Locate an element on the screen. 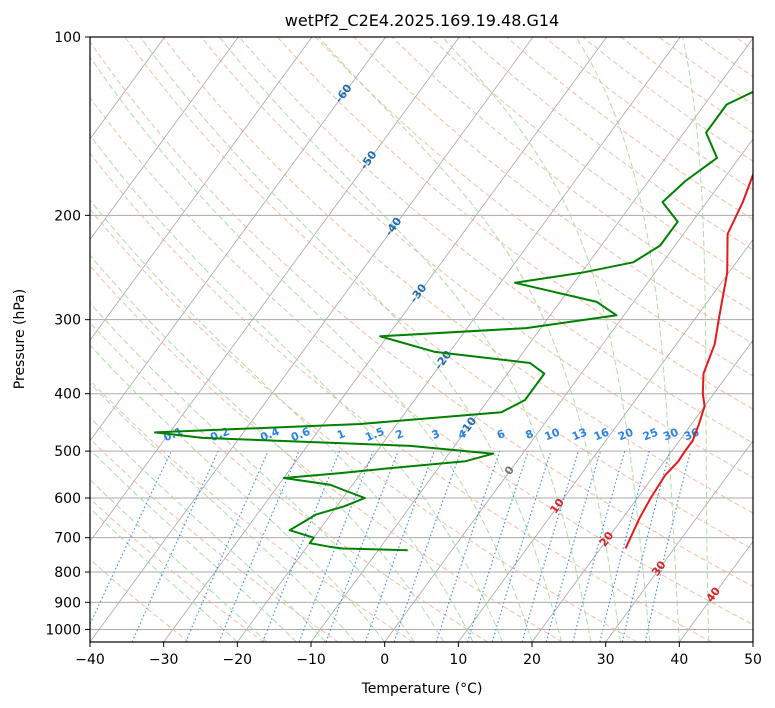 The image size is (775, 708). mixing-ratio-label: 13 is located at coordinates (579, 435).